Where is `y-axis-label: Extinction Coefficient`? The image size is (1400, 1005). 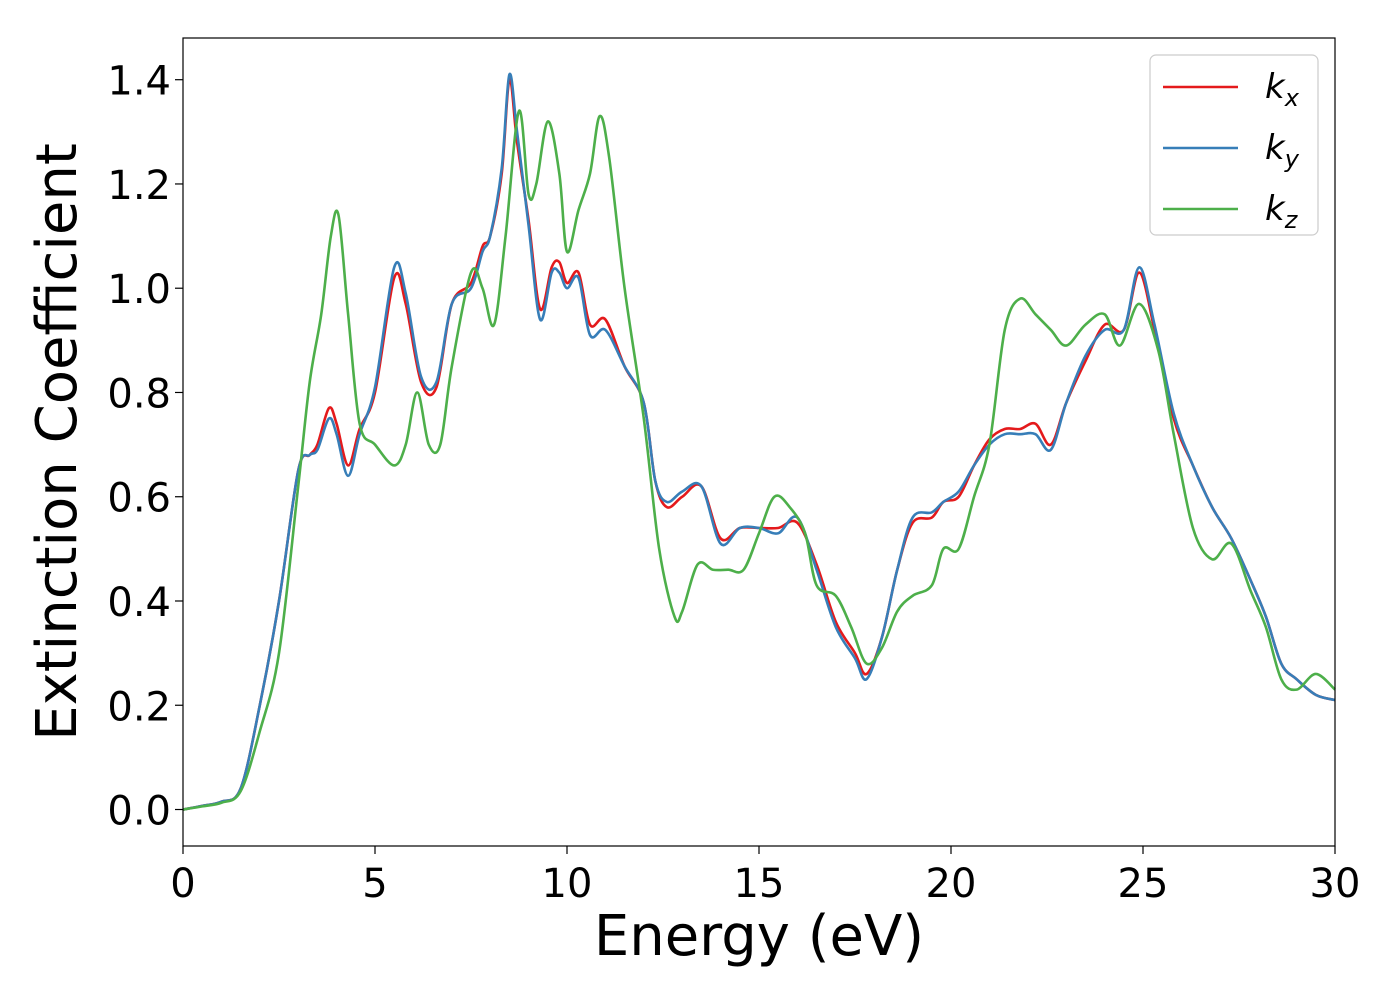
y-axis-label: Extinction Coefficient is located at coordinates (57, 442).